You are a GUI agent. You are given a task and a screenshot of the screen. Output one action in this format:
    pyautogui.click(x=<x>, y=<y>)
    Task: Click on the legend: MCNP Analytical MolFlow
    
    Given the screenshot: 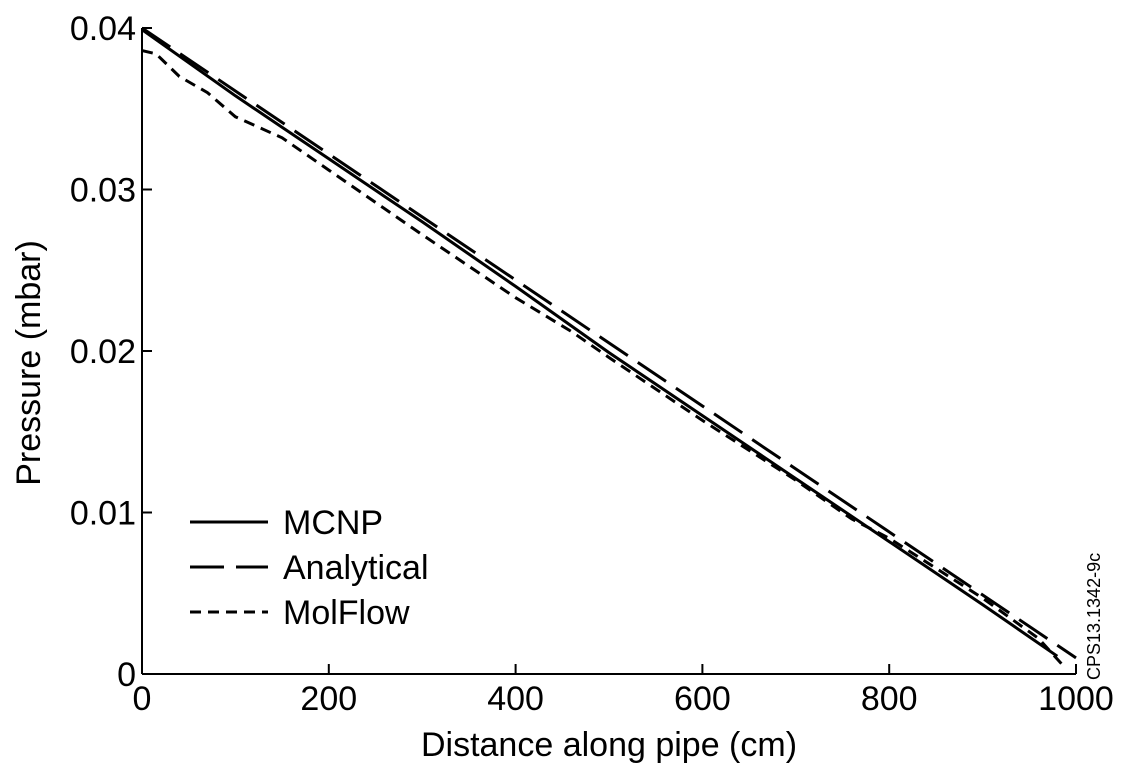 What is the action you would take?
    pyautogui.click(x=309, y=568)
    